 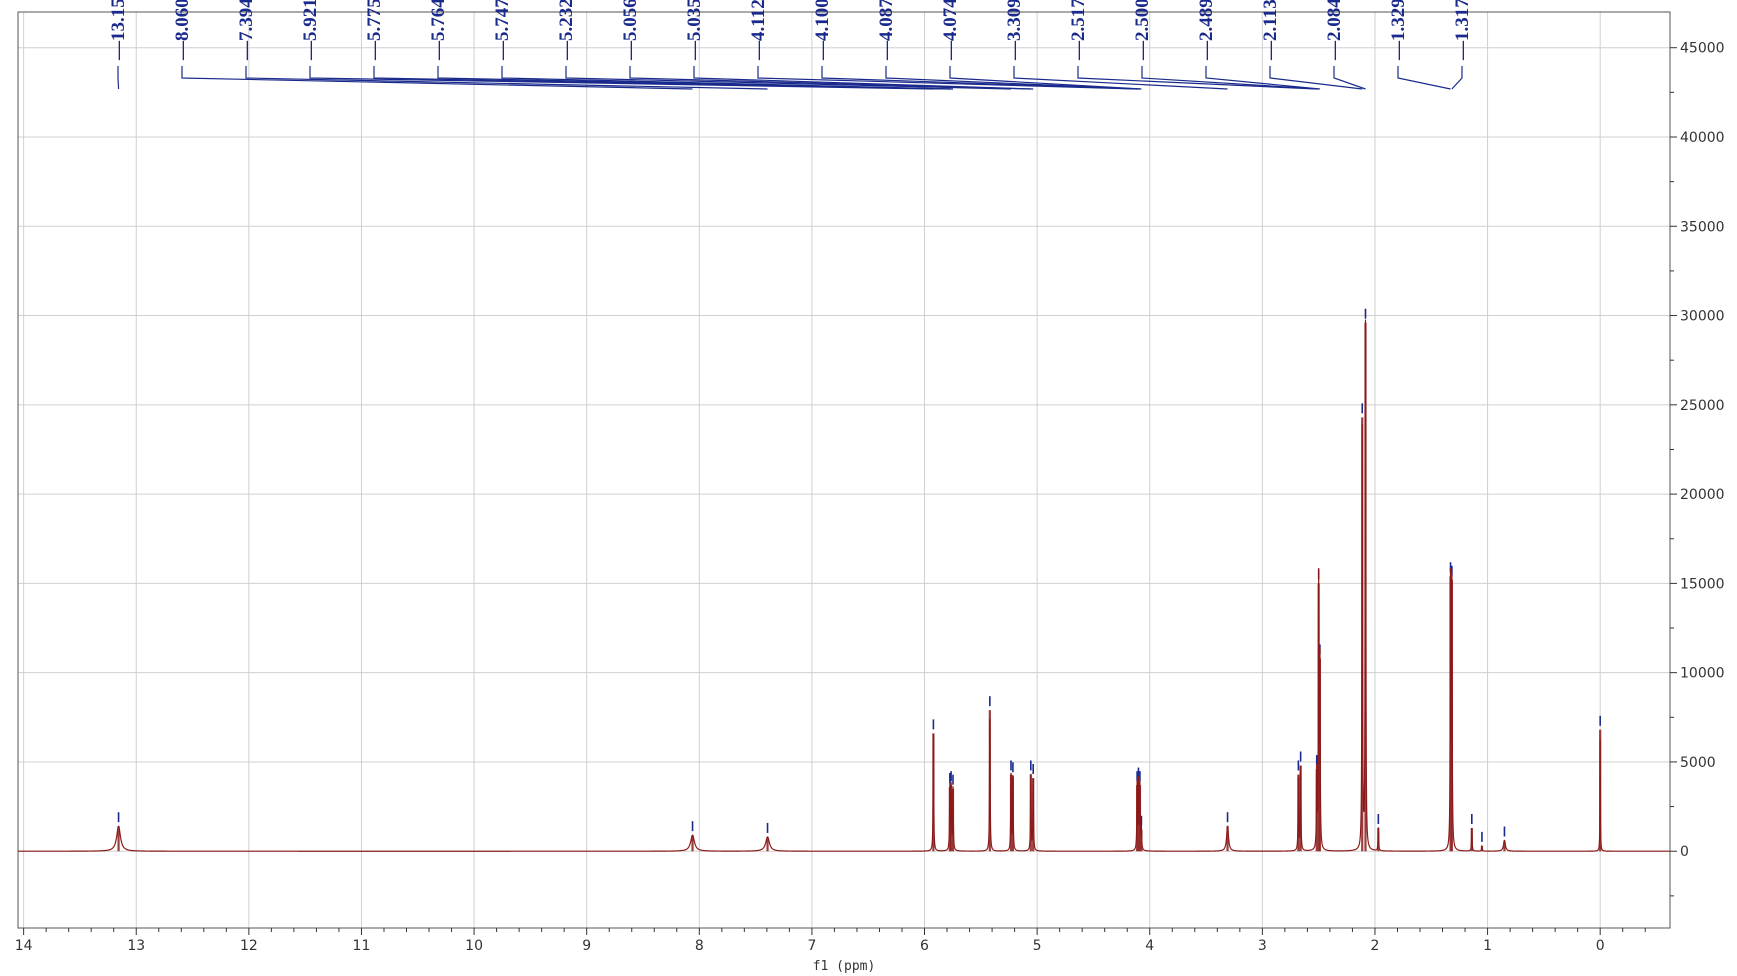 What do you see at coordinates (1702, 495) in the screenshot?
I see `y-tick-label: 20000` at bounding box center [1702, 495].